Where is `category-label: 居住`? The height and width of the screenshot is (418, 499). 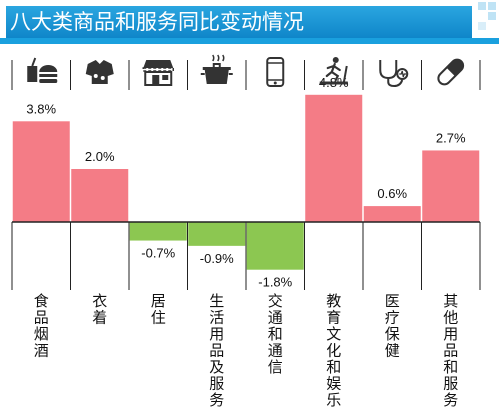
category-label: 居住 is located at coordinates (158, 309).